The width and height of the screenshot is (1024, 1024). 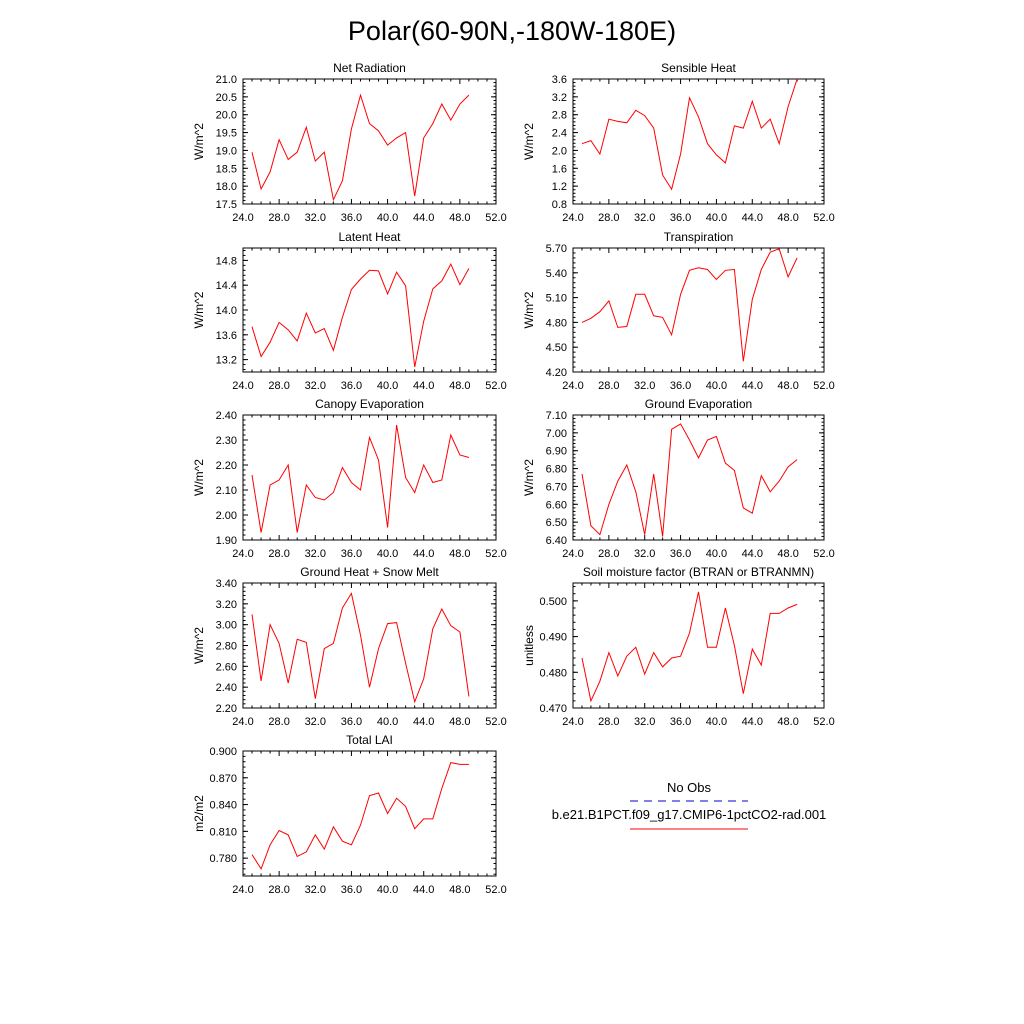 I want to click on y-tick-label: 6.80, so click(x=556, y=470).